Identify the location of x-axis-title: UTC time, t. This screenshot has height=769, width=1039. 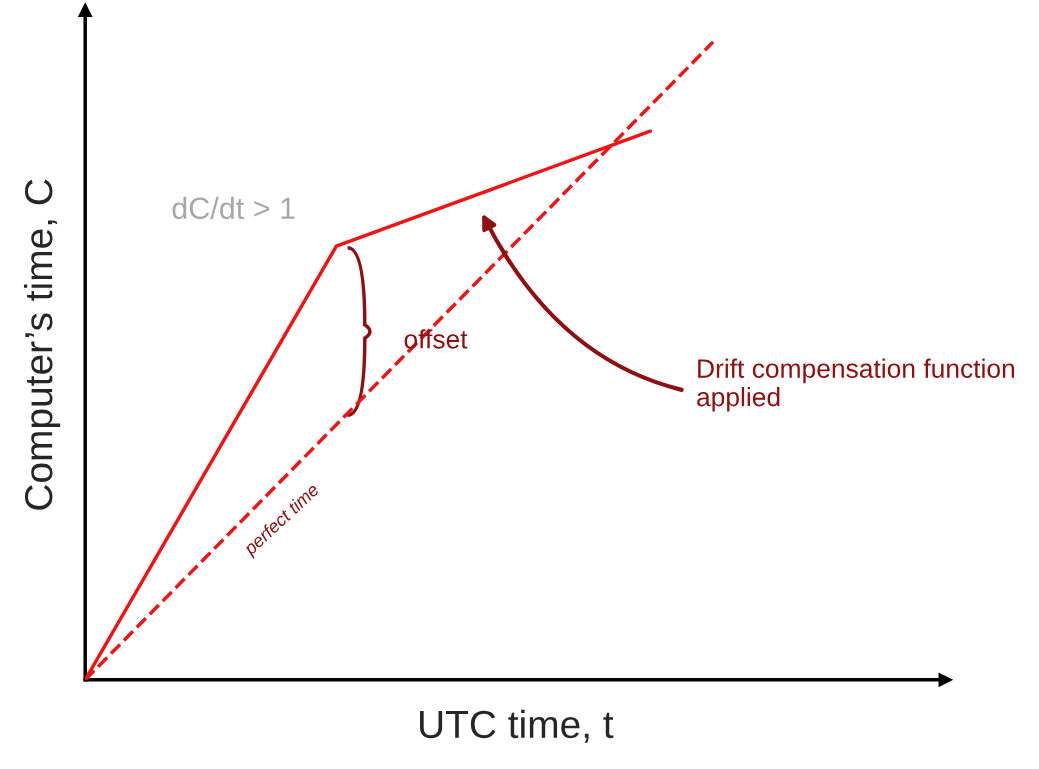
(517, 726).